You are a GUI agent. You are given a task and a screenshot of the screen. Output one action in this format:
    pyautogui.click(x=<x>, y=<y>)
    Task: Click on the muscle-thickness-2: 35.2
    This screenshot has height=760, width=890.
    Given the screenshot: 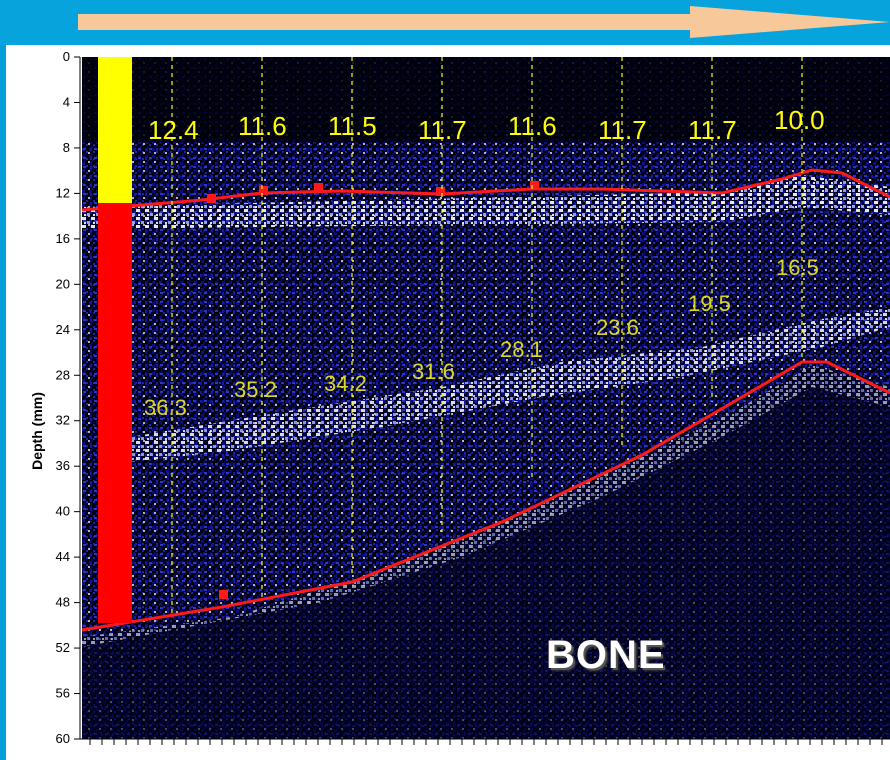 What is the action you would take?
    pyautogui.click(x=255, y=389)
    